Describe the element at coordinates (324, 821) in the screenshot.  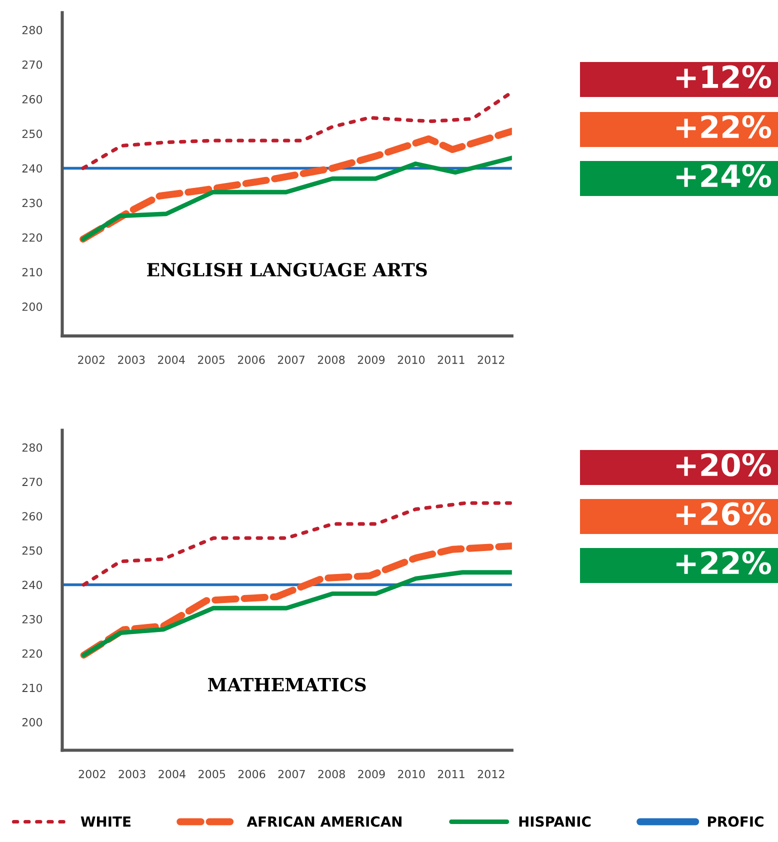
I see `legend-label: AFRICAN AMERICAN` at that location.